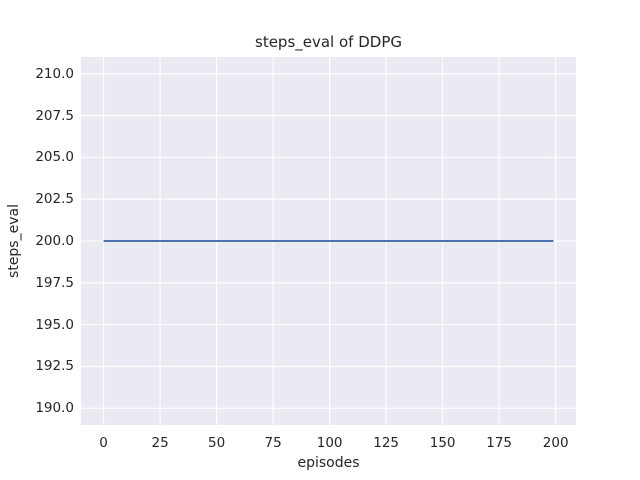 The image size is (640, 480). What do you see at coordinates (54, 282) in the screenshot?
I see `y-tick-label: 197.5` at bounding box center [54, 282].